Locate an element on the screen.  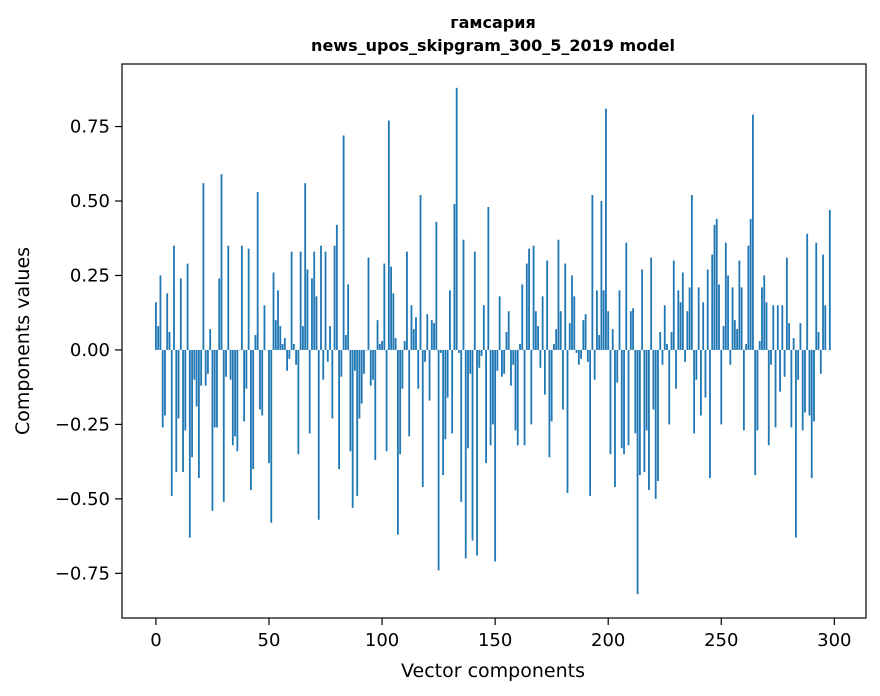
y-tick-label: 0.00 is located at coordinates (90, 350).